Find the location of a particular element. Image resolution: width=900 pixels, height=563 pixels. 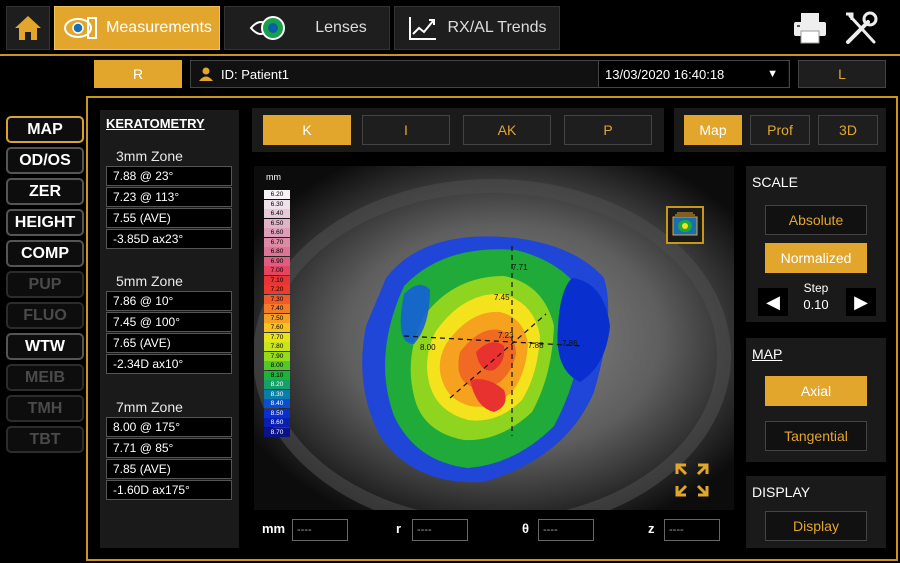

colorbar-tick: 6.70 is located at coordinates (277, 242).